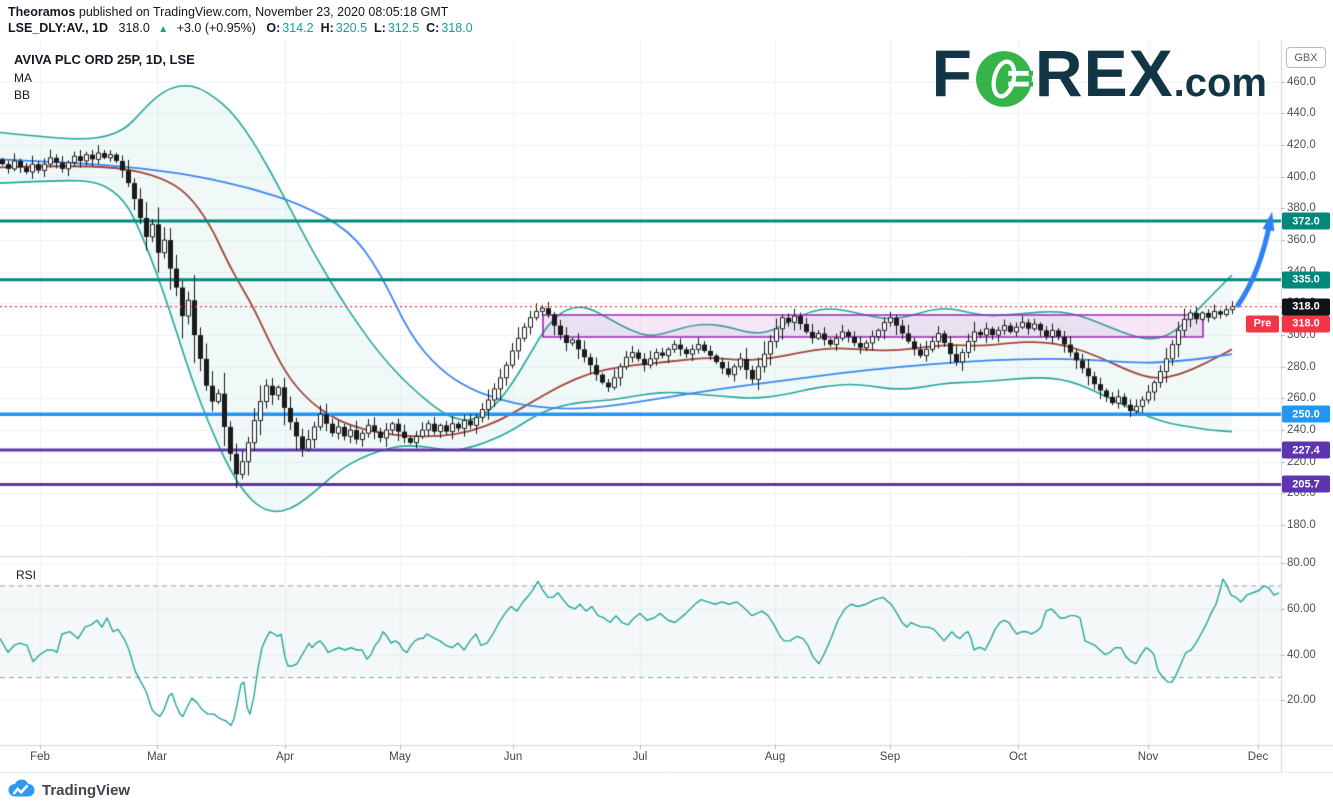 The image size is (1333, 811). Describe the element at coordinates (640, 757) in the screenshot. I see `month-label: Jul` at that location.